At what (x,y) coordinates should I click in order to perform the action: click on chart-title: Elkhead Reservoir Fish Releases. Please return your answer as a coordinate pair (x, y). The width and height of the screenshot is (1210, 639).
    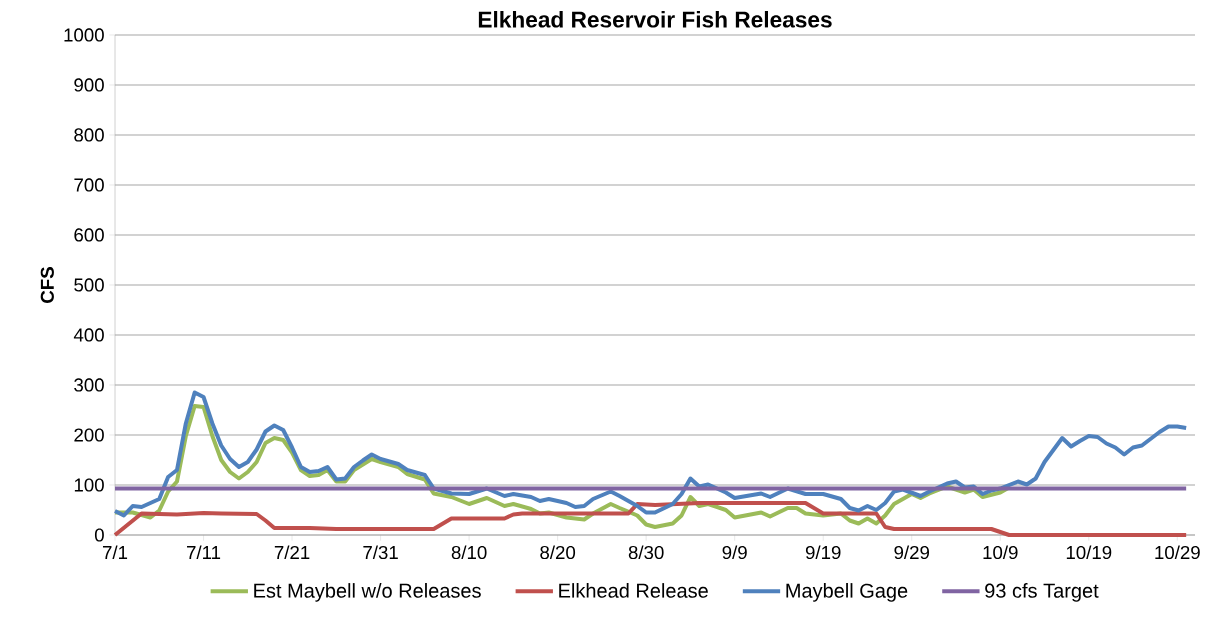
    Looking at the image, I should click on (655, 19).